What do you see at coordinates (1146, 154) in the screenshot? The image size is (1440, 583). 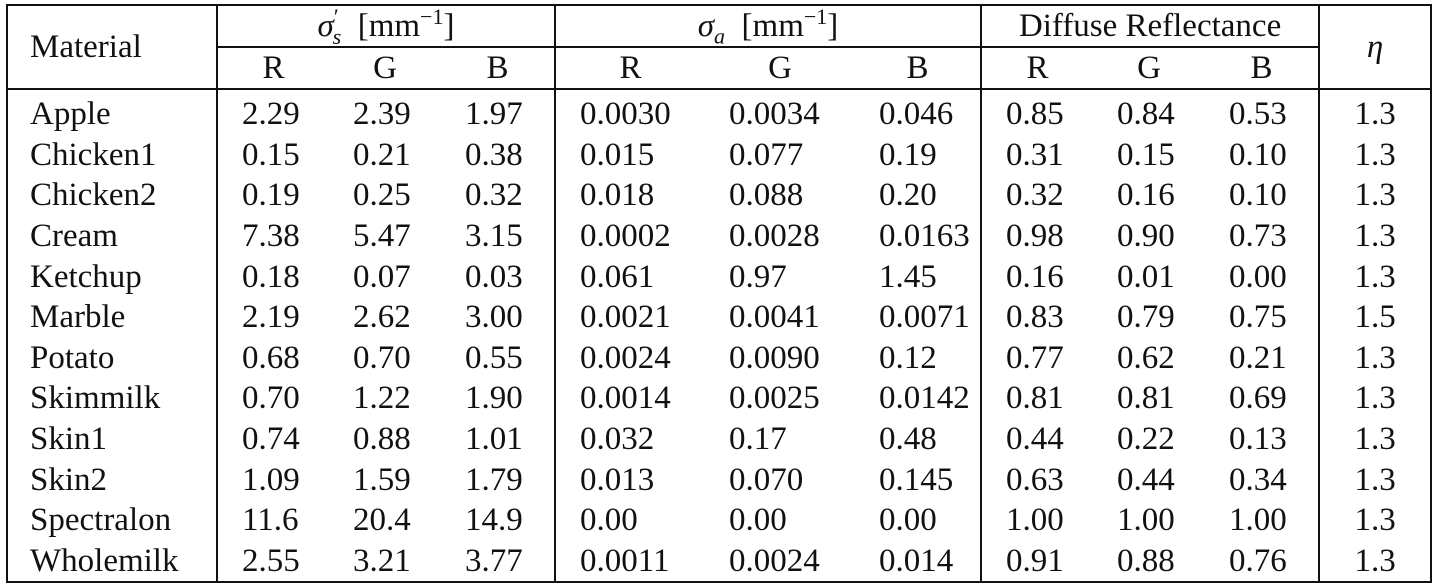 I see `dr-cell: 0.15` at bounding box center [1146, 154].